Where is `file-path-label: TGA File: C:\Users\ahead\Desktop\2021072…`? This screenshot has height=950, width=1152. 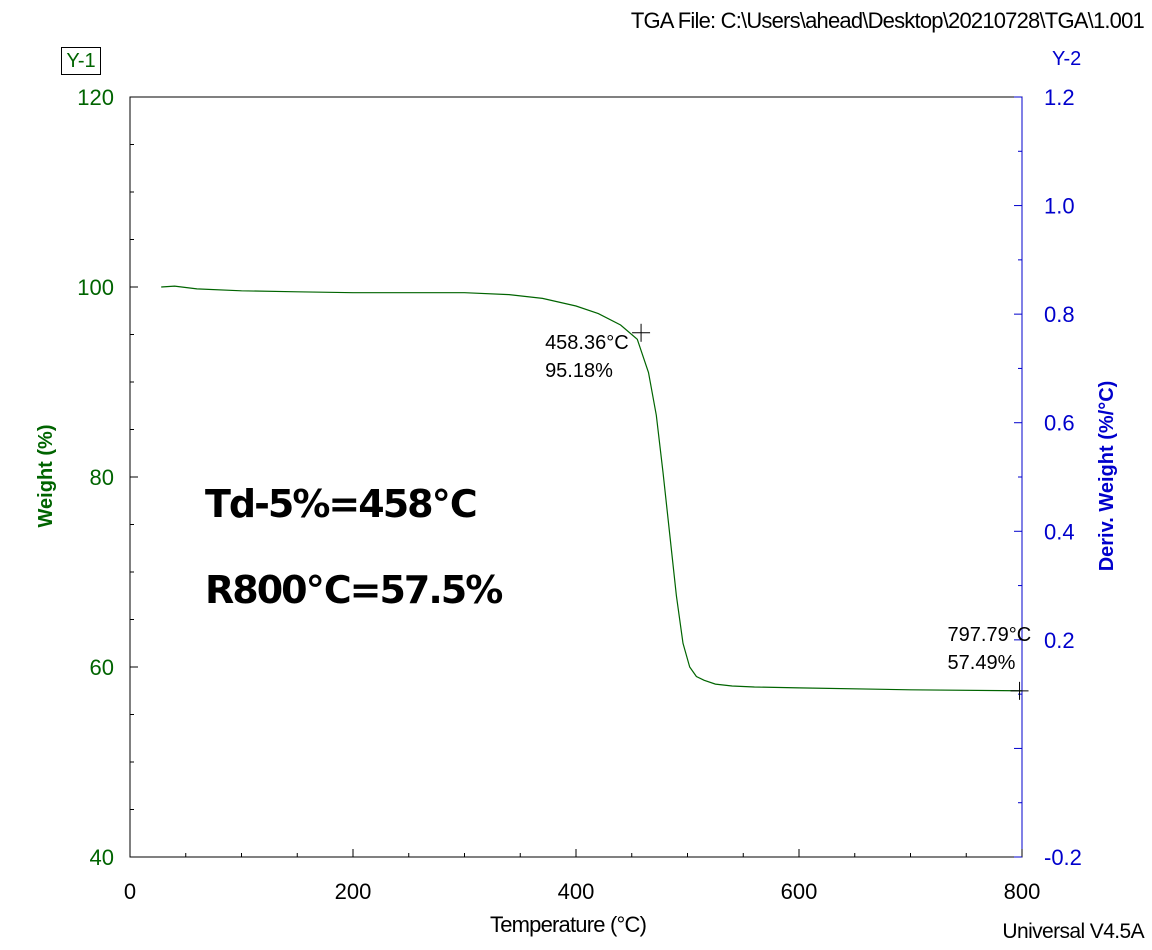 file-path-label: TGA File: C:\Users\ahead\Desktop\2021072… is located at coordinates (887, 20).